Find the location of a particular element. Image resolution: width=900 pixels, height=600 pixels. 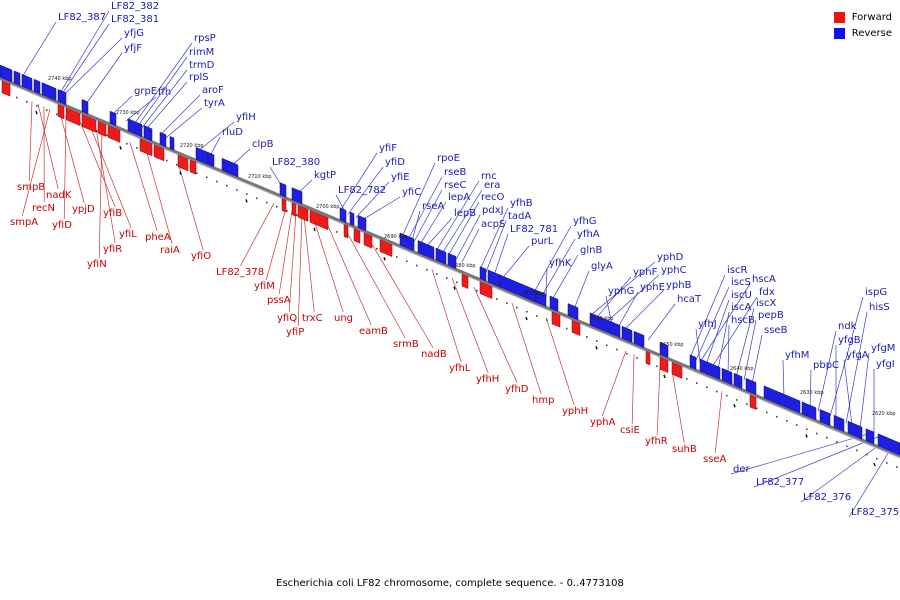

gene-label-iscr: iscR is located at coordinates (737, 270).